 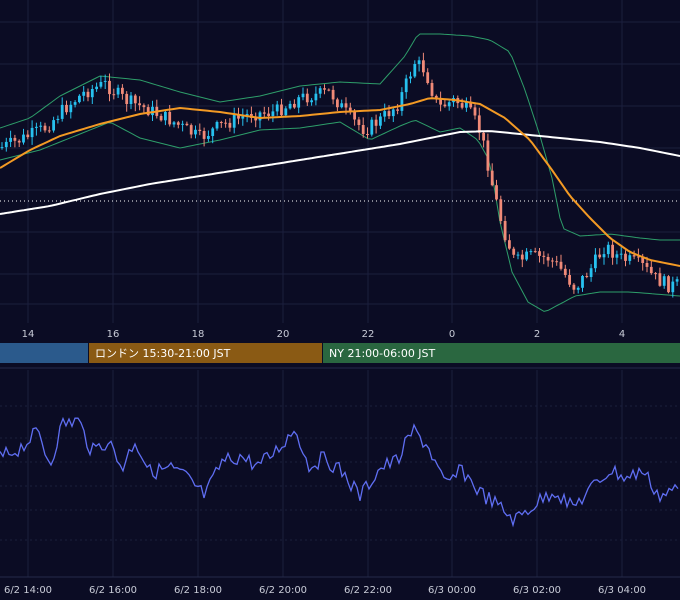 I want to click on price-x-axis: 14 16 18 20 22 0 2 4, so click(x=324, y=334).